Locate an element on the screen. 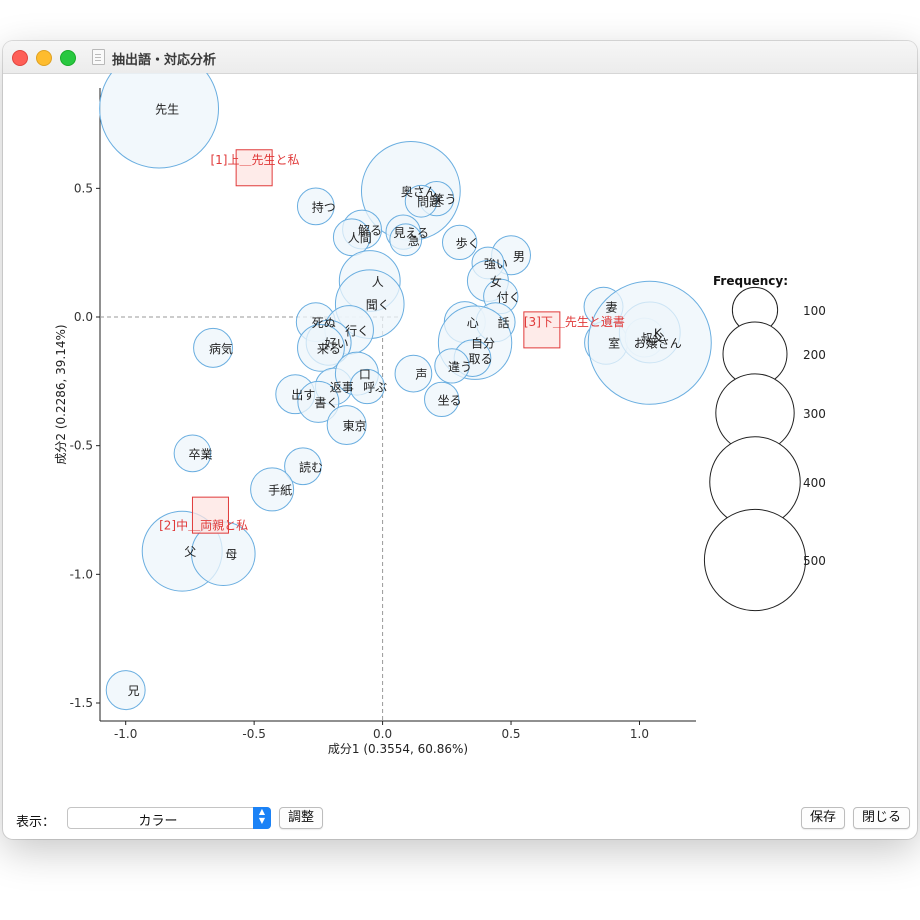  bottom-bar: 表示： カラー ▲ ▼ 調整 保存 閉じる is located at coordinates (460, 820).